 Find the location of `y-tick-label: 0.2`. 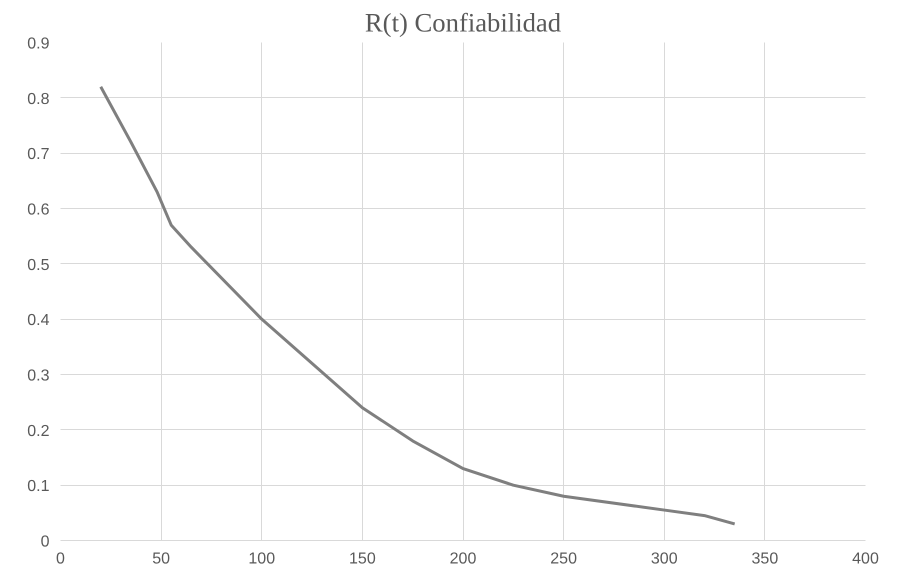

y-tick-label: 0.2 is located at coordinates (38, 431).